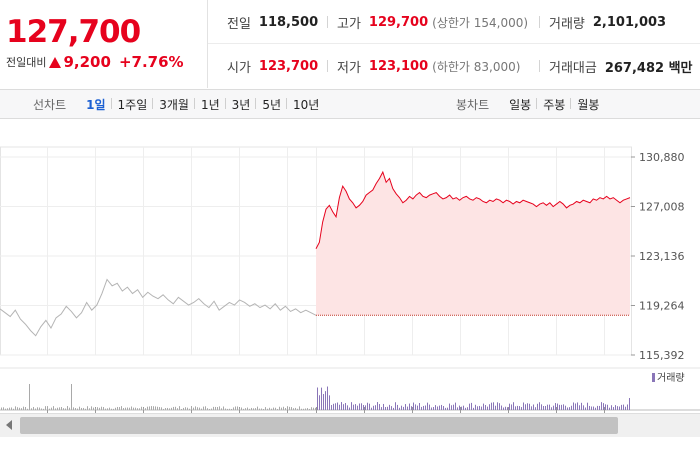  What do you see at coordinates (553, 104) in the screenshot?
I see `tab-weekly-candle: 주봉` at bounding box center [553, 104].